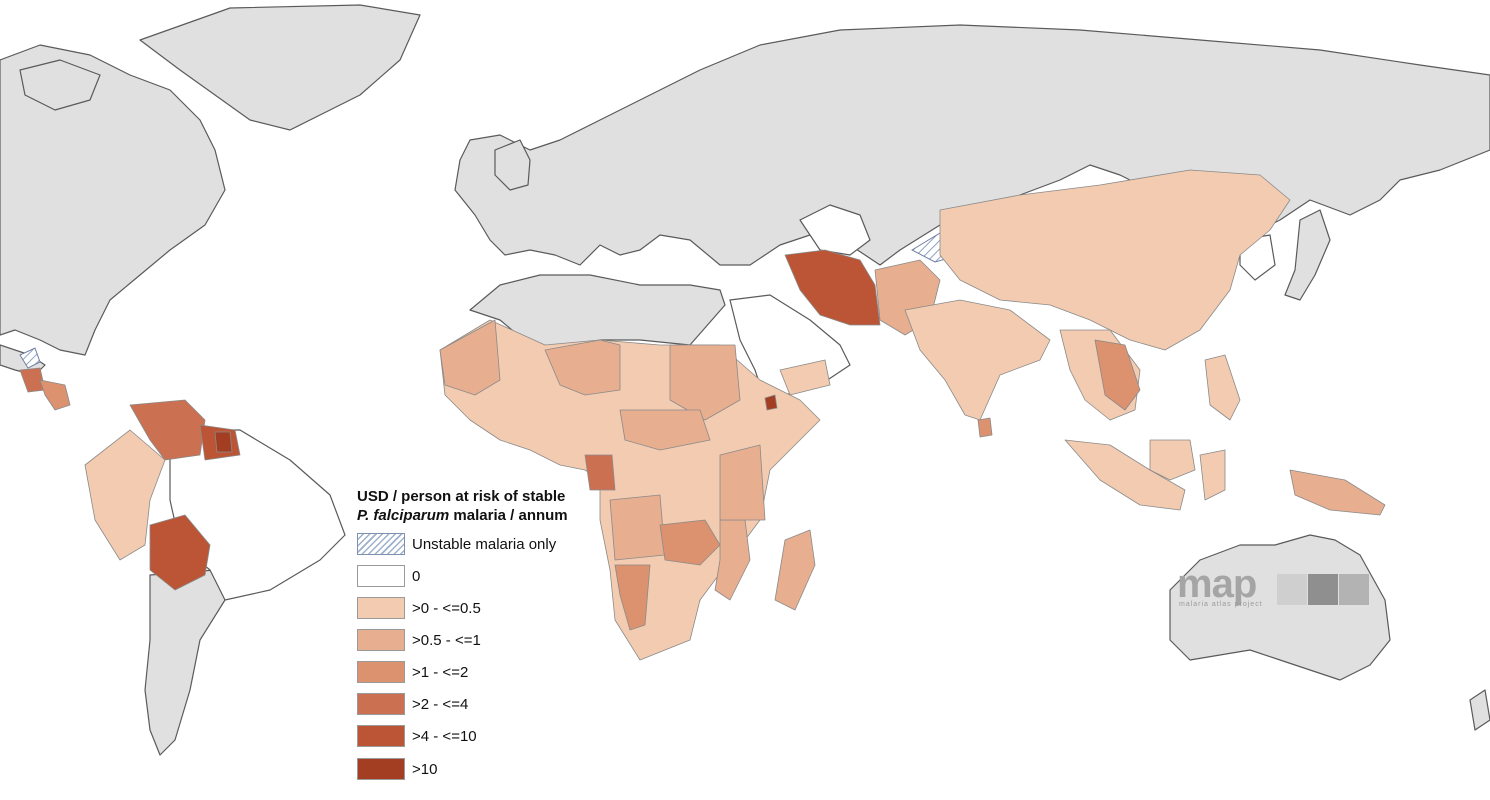 Image resolution: width=1490 pixels, height=800 pixels. I want to click on sulawesi-shape, so click(1212, 475).